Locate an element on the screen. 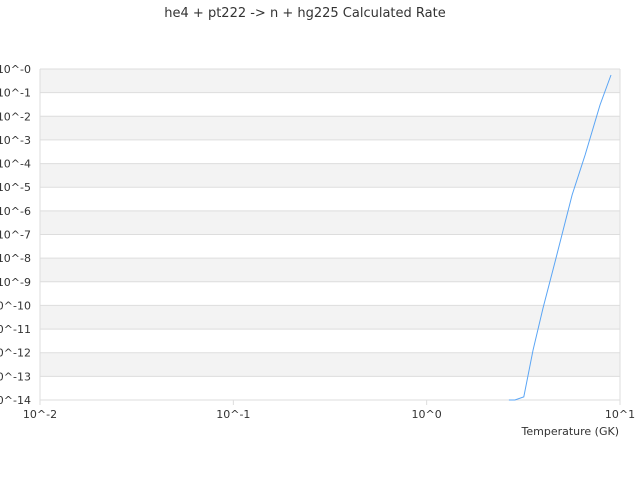 This screenshot has height=480, width=640. y-tick-label: 10^-3 is located at coordinates (15, 140).